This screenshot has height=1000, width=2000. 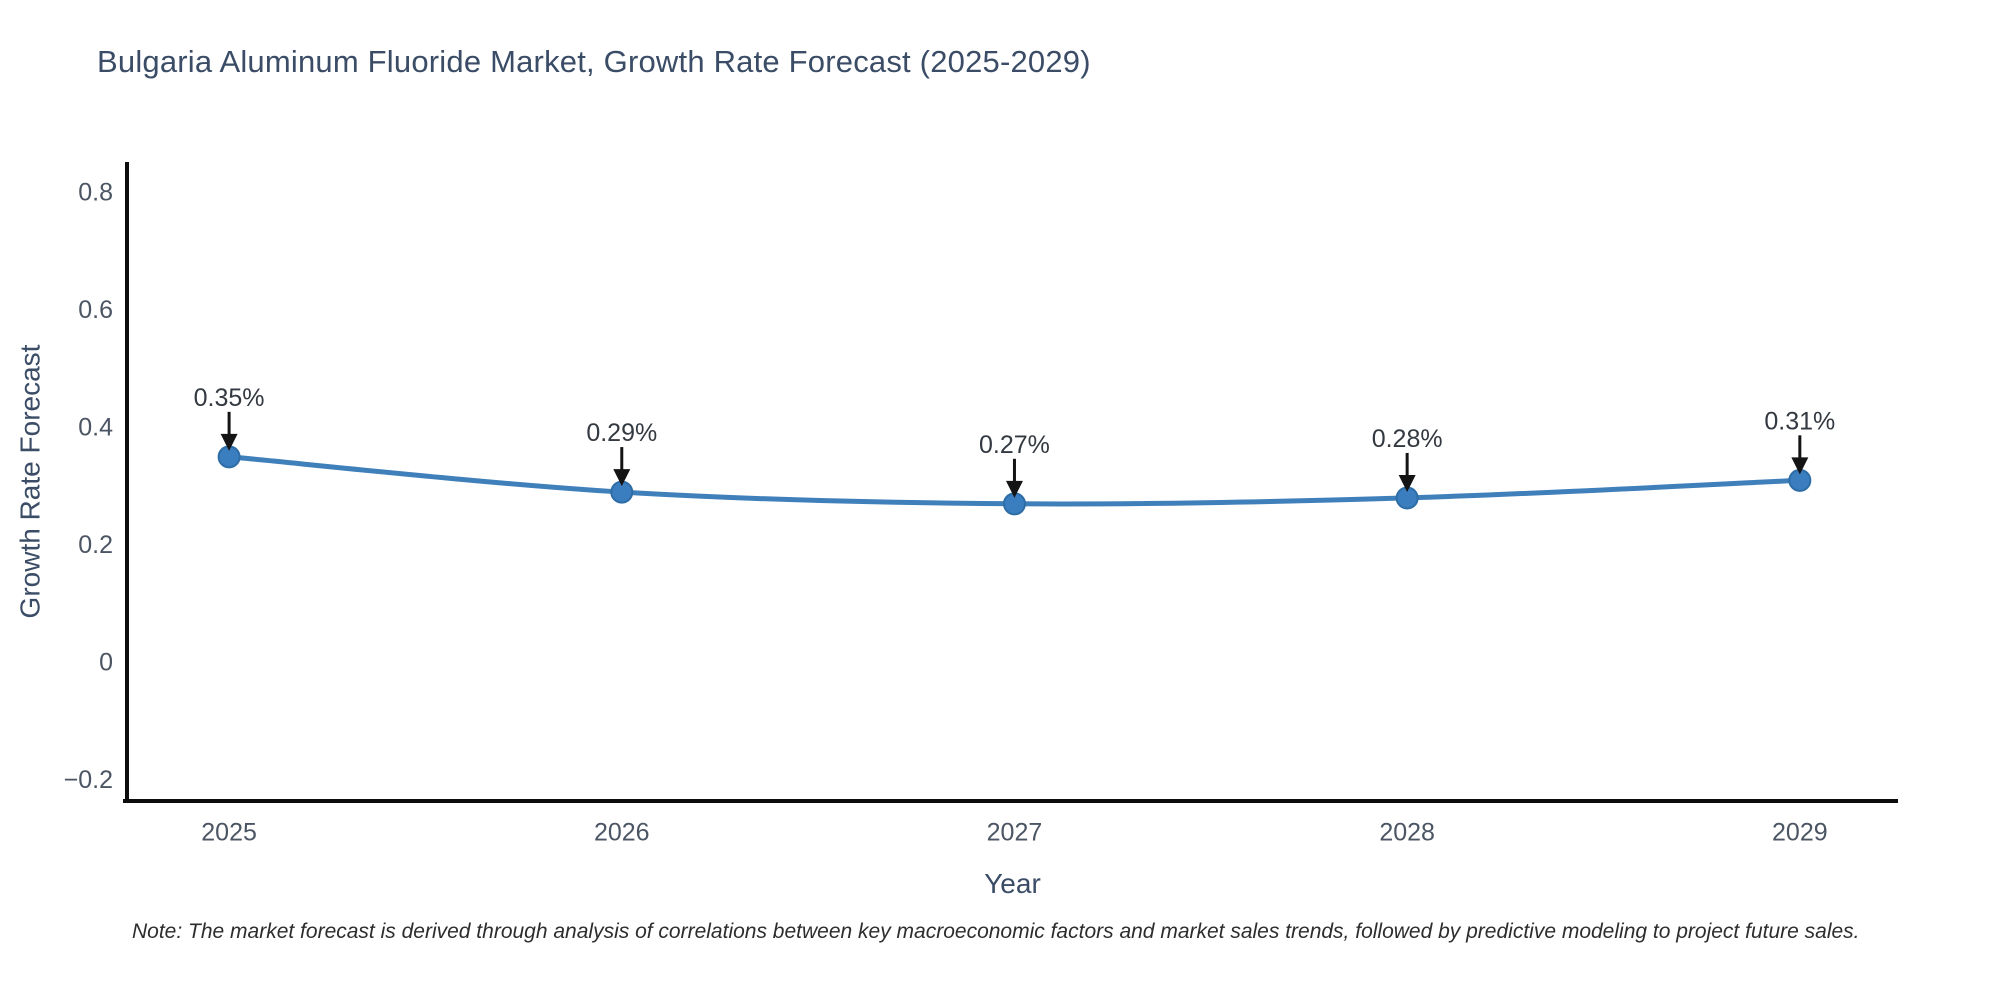 I want to click on data-point-label: 0.35%, so click(x=229, y=398).